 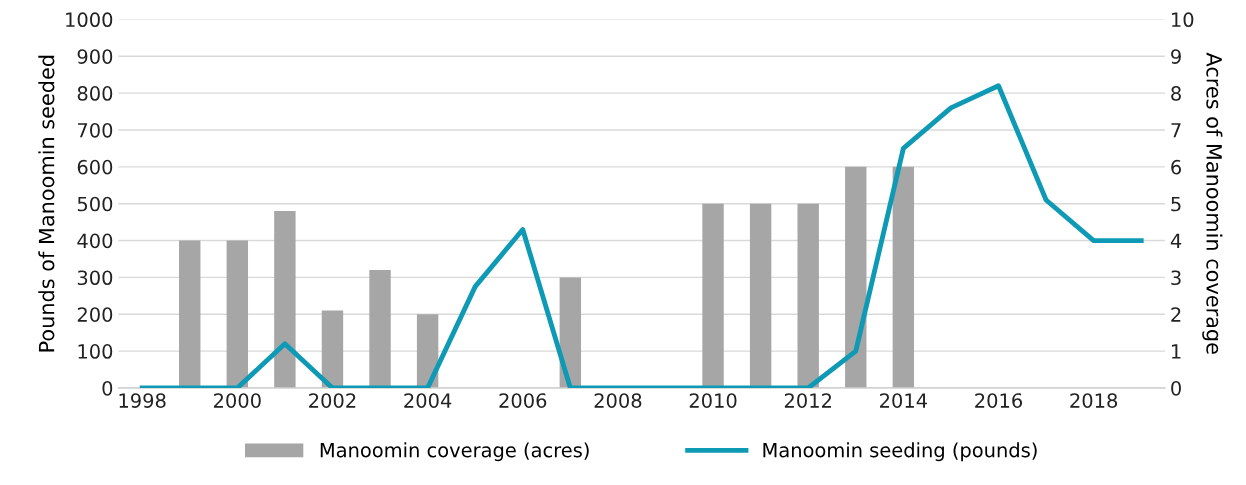 What do you see at coordinates (95, 278) in the screenshot?
I see `y-tick-label: 300` at bounding box center [95, 278].